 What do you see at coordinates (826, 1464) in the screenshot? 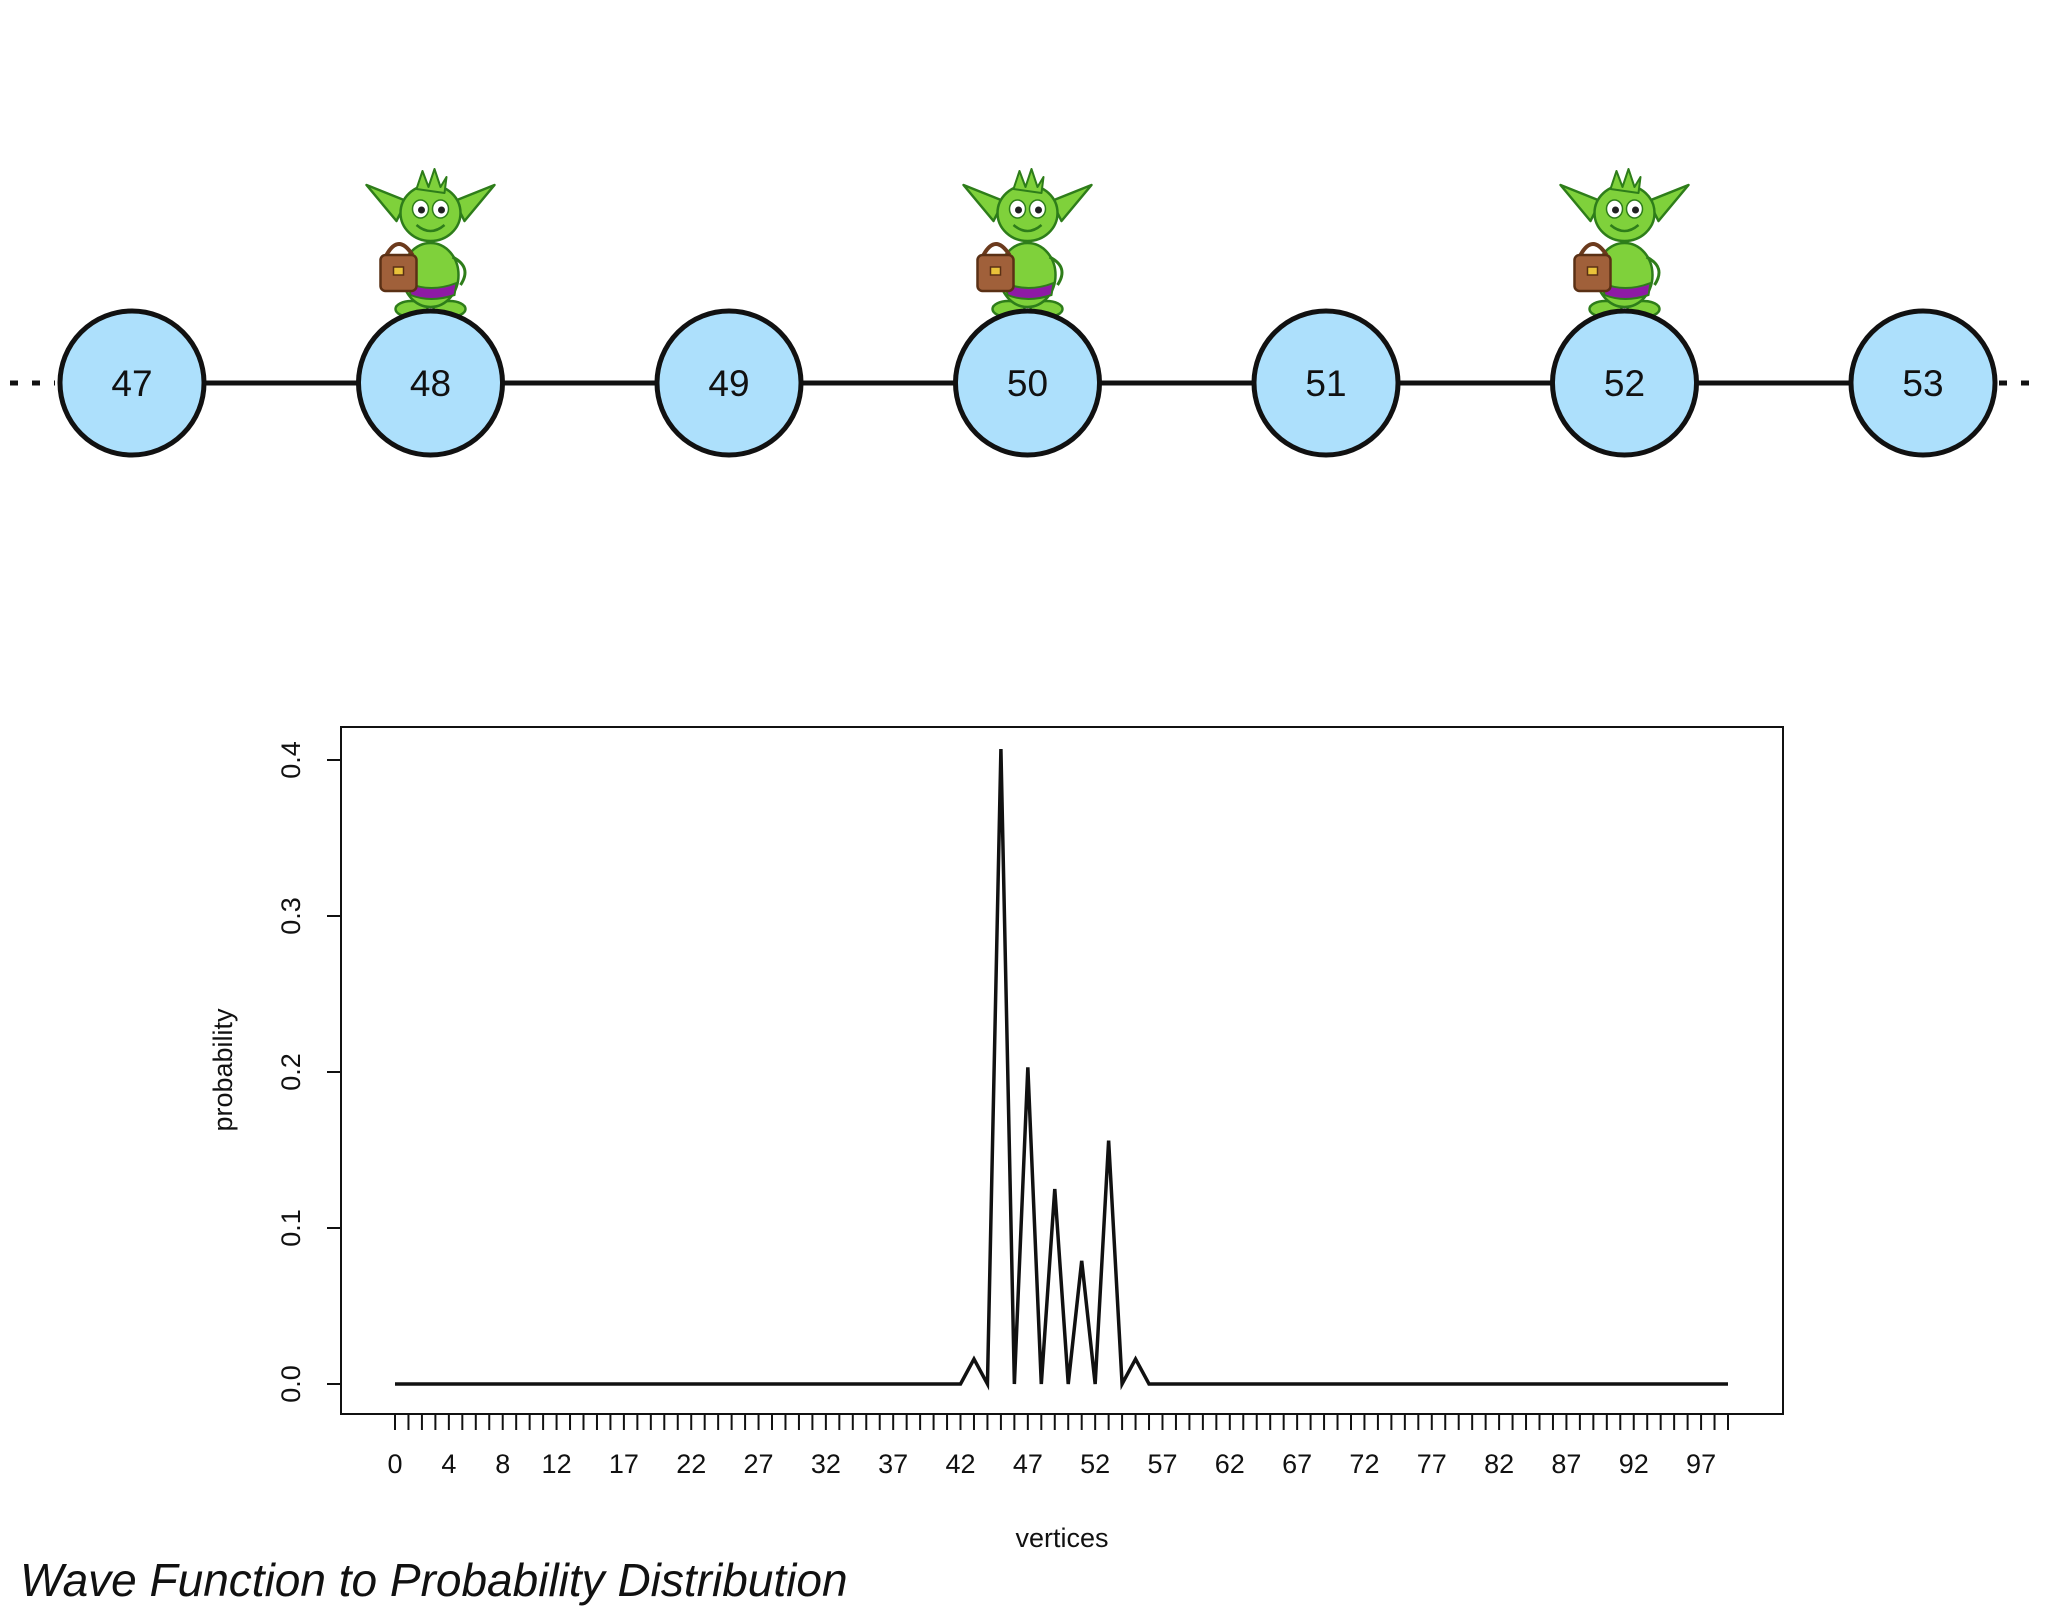
I see `x-tick-label: 32` at bounding box center [826, 1464].